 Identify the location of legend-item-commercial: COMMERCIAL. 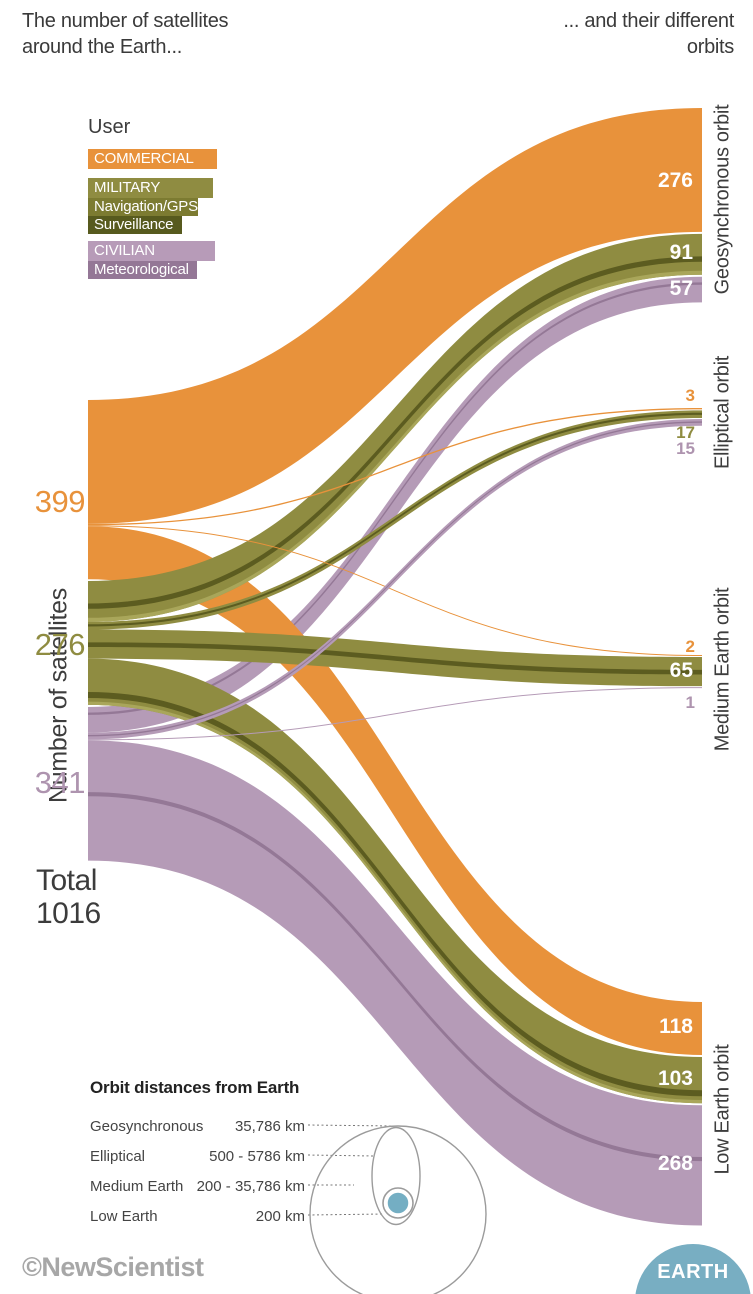
(152, 159).